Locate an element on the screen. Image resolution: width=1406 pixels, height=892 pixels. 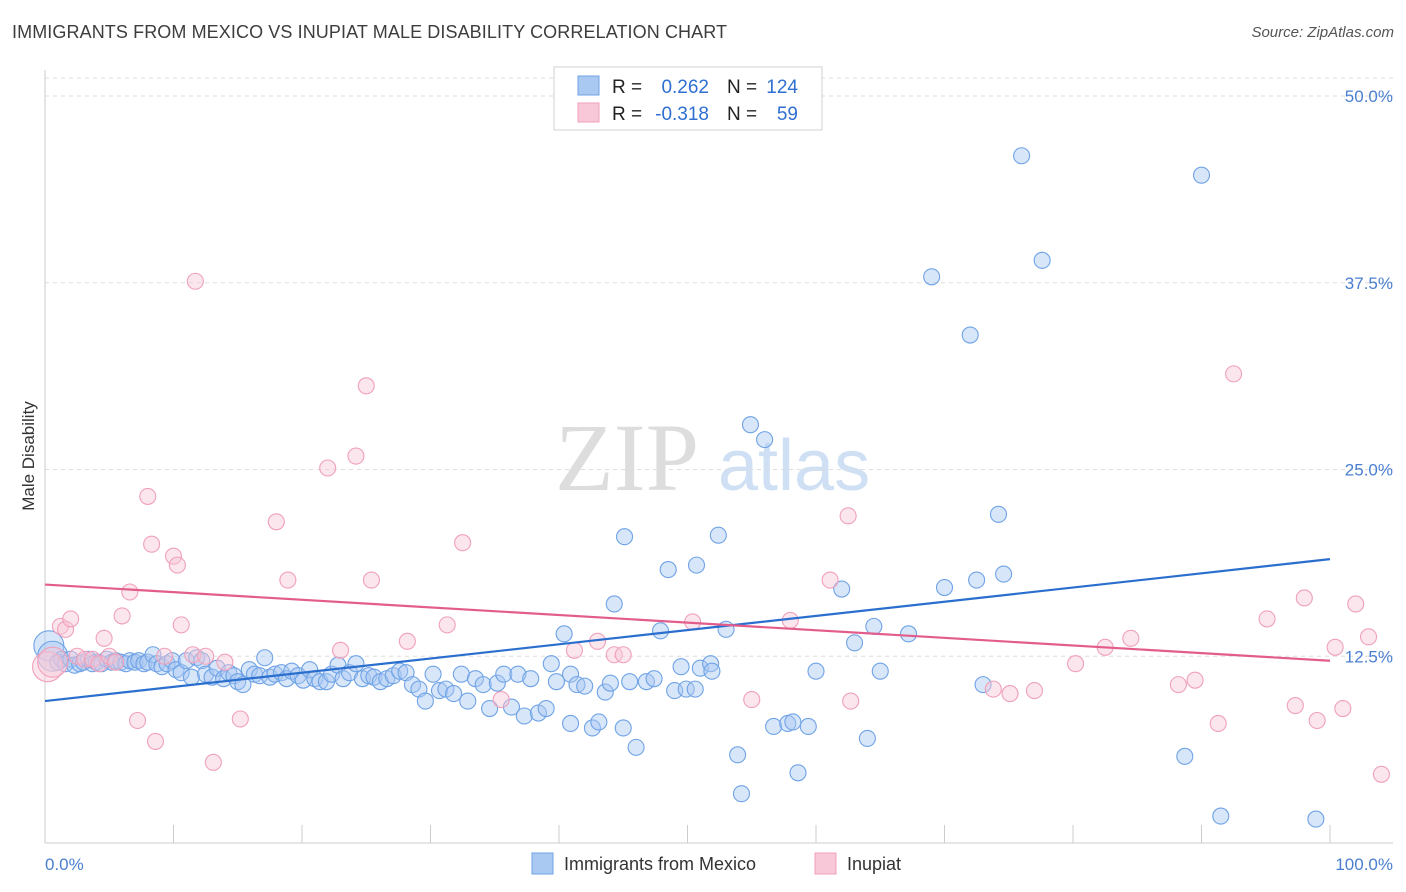
trend-line-immigrants-from-mexico is located at coordinates (687, 630).